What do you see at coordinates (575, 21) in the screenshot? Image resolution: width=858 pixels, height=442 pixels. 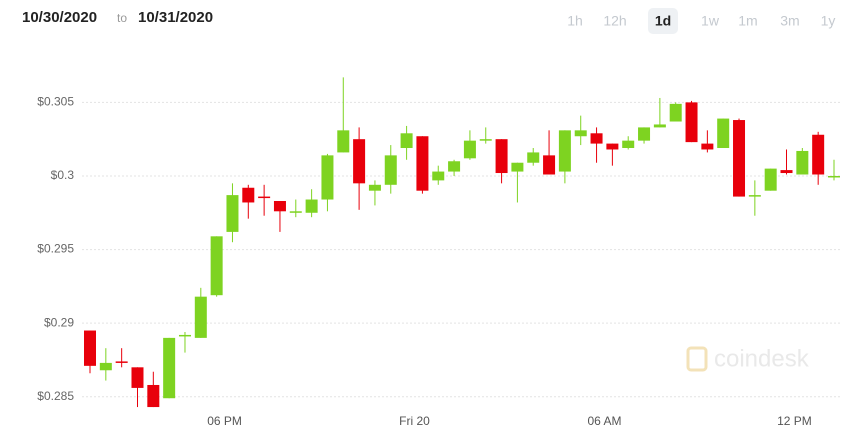 I see `range-button: 1h` at bounding box center [575, 21].